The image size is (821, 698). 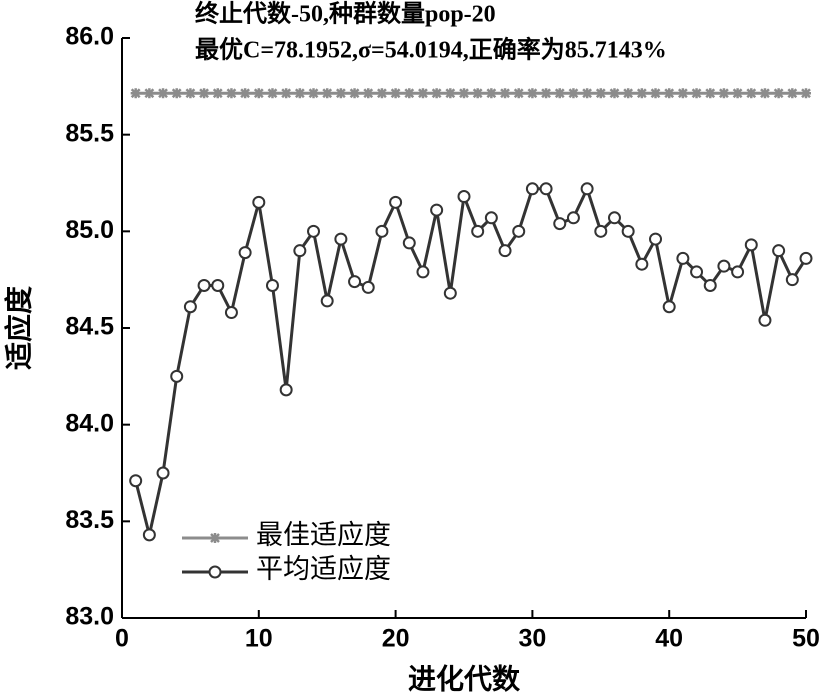 What do you see at coordinates (215, 538) in the screenshot?
I see `legend-marker` at bounding box center [215, 538].